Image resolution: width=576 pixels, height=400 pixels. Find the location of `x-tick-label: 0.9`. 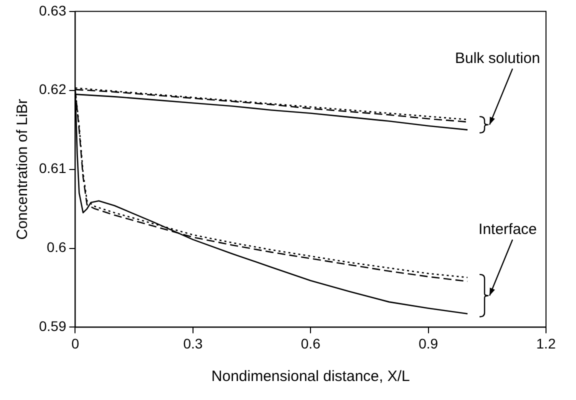

x-tick-label: 0.9 is located at coordinates (428, 343).